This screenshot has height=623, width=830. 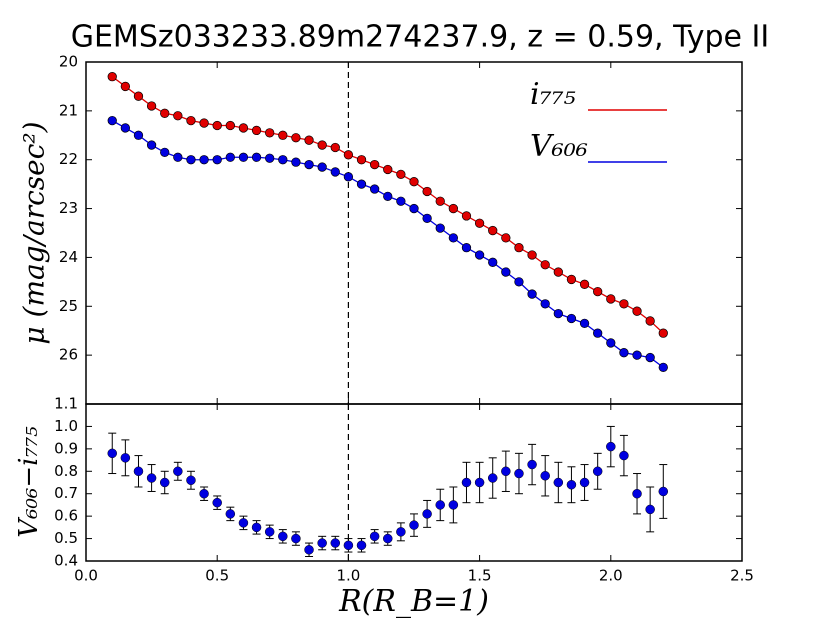 I want to click on y-tick-label: 22, so click(x=68, y=159).